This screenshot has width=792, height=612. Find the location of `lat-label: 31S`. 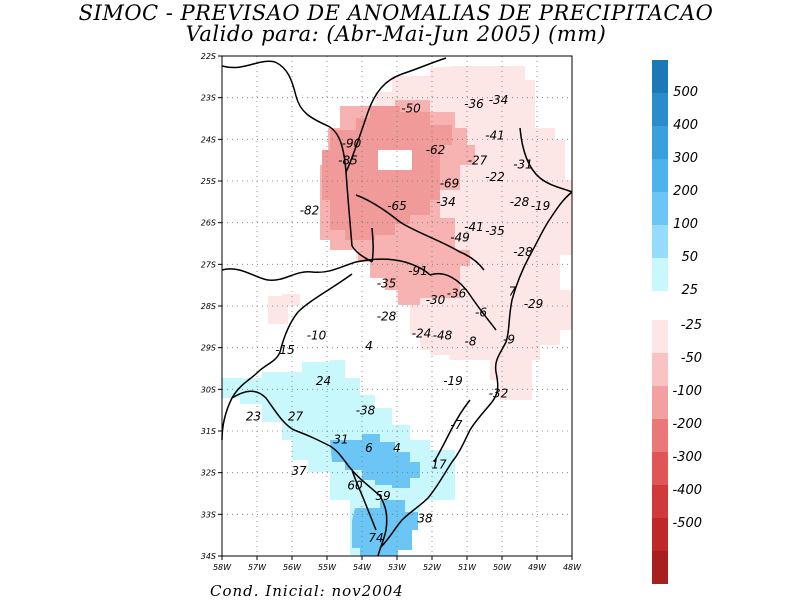

lat-label: 31S is located at coordinates (208, 431).